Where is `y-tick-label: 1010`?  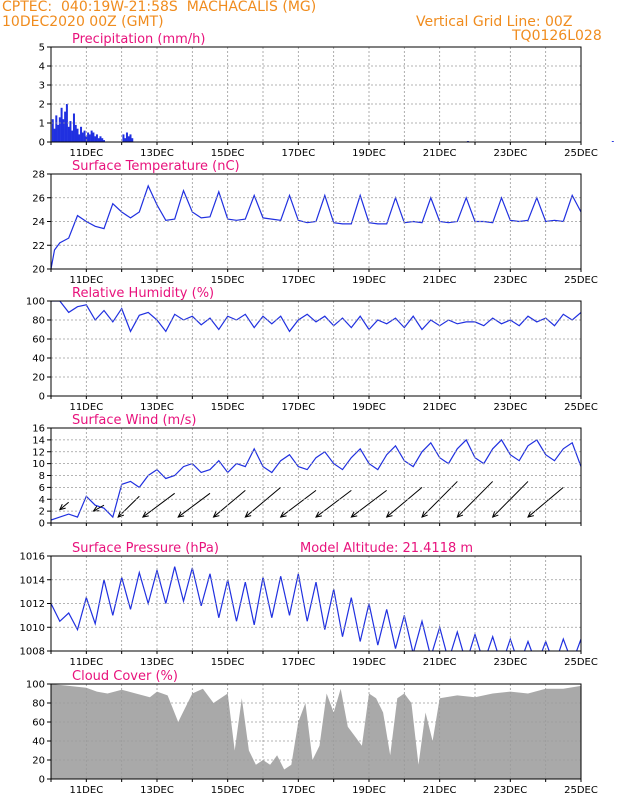
y-tick-label: 1010 is located at coordinates (32, 628).